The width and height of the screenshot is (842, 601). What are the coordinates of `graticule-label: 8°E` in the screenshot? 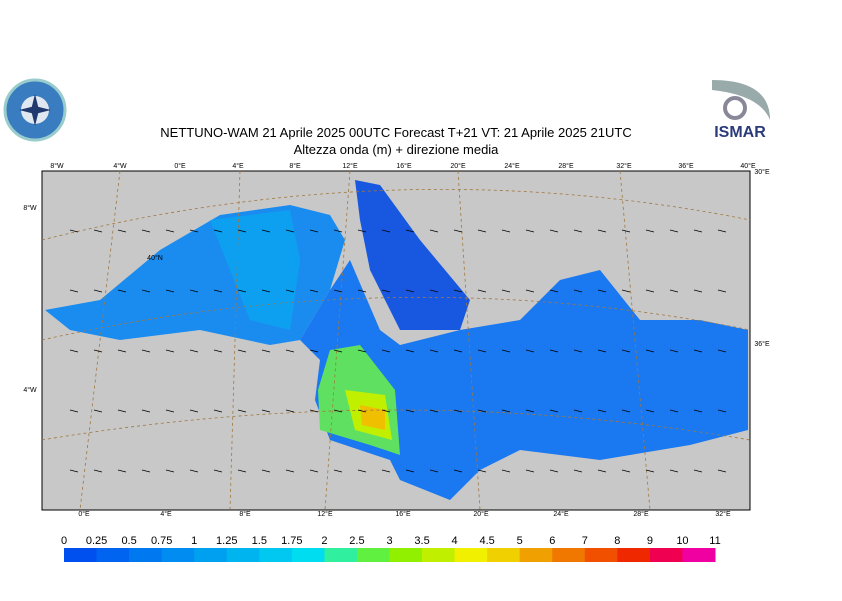 It's located at (245, 514).